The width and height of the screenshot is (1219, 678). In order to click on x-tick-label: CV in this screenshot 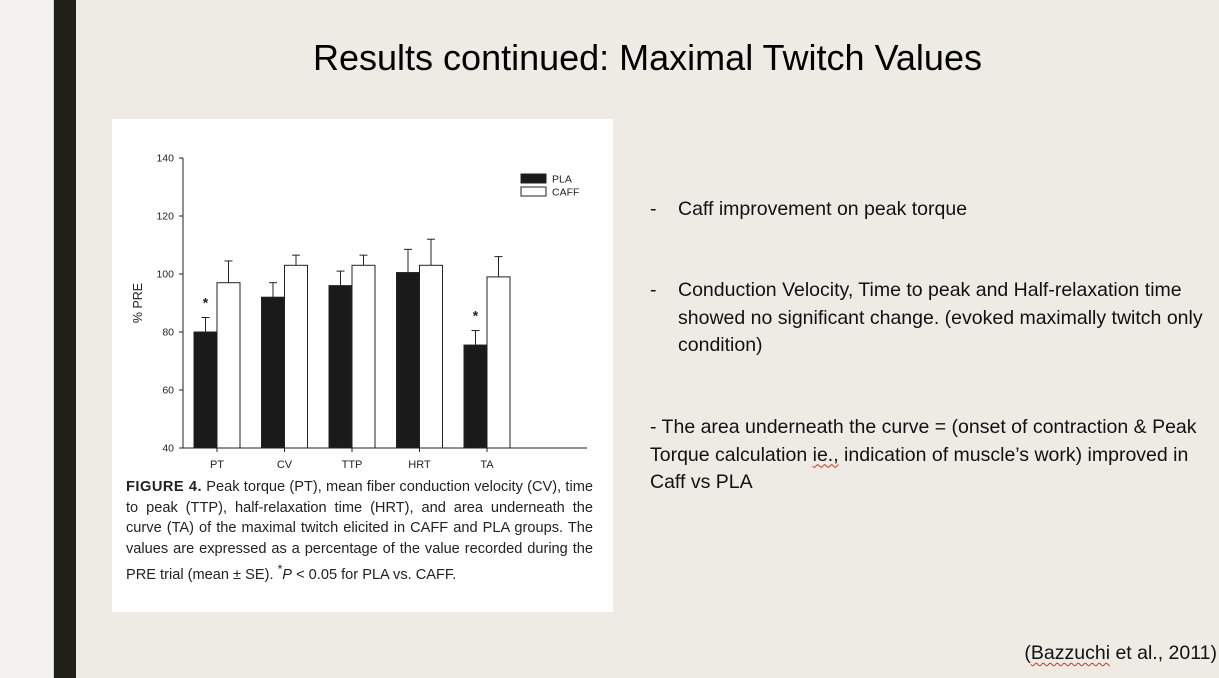, I will do `click(285, 465)`.